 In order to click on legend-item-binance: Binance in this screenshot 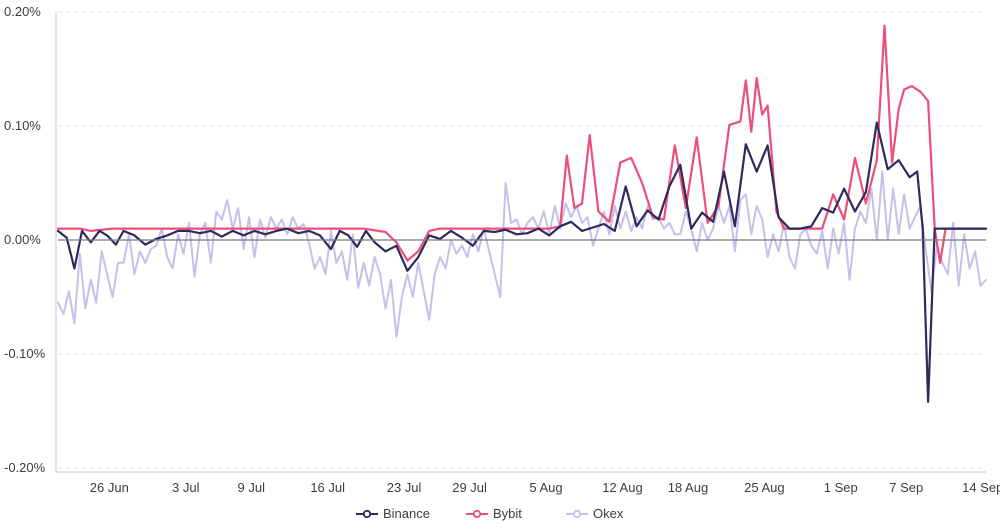, I will do `click(393, 513)`.